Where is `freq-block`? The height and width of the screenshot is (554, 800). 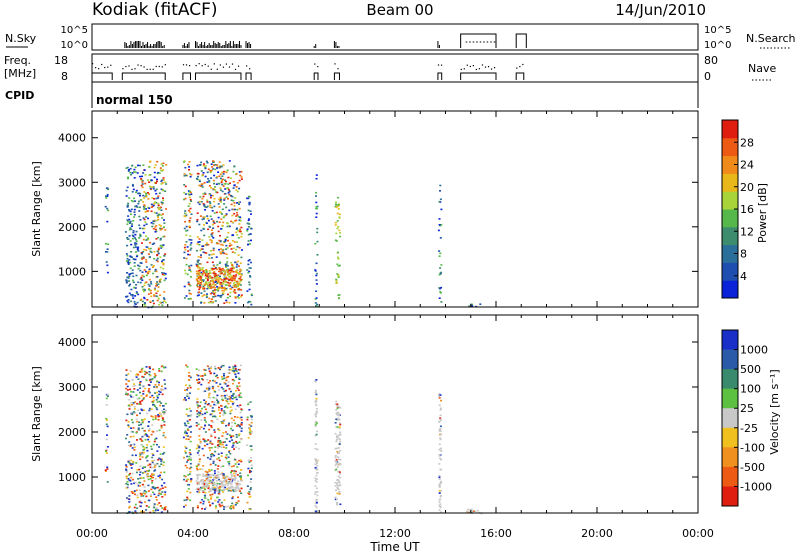
freq-block is located at coordinates (440, 76).